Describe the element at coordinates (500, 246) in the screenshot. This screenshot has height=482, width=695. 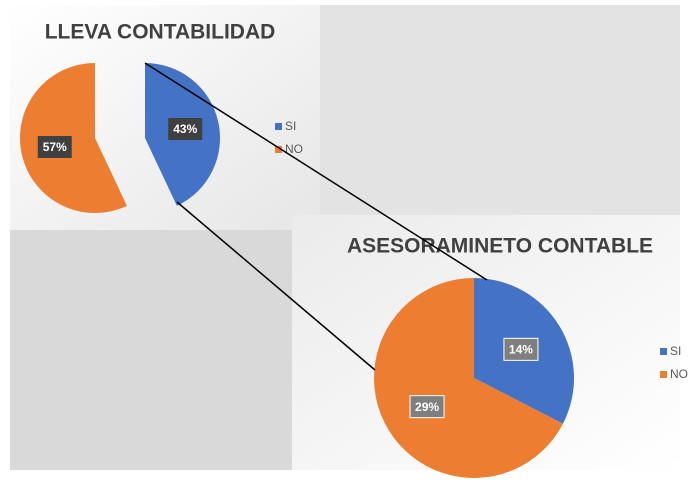
I see `chart-title: ASESORAMINETO CONTABLE` at that location.